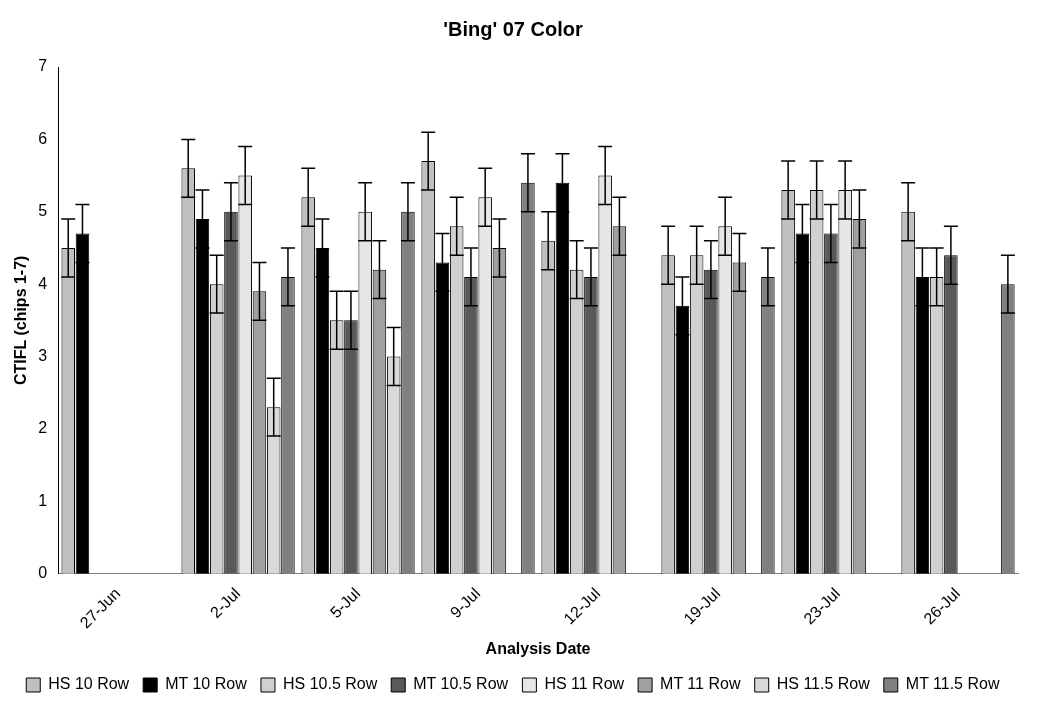  Describe the element at coordinates (43, 573) in the screenshot. I see `y-tick-label: 0` at that location.